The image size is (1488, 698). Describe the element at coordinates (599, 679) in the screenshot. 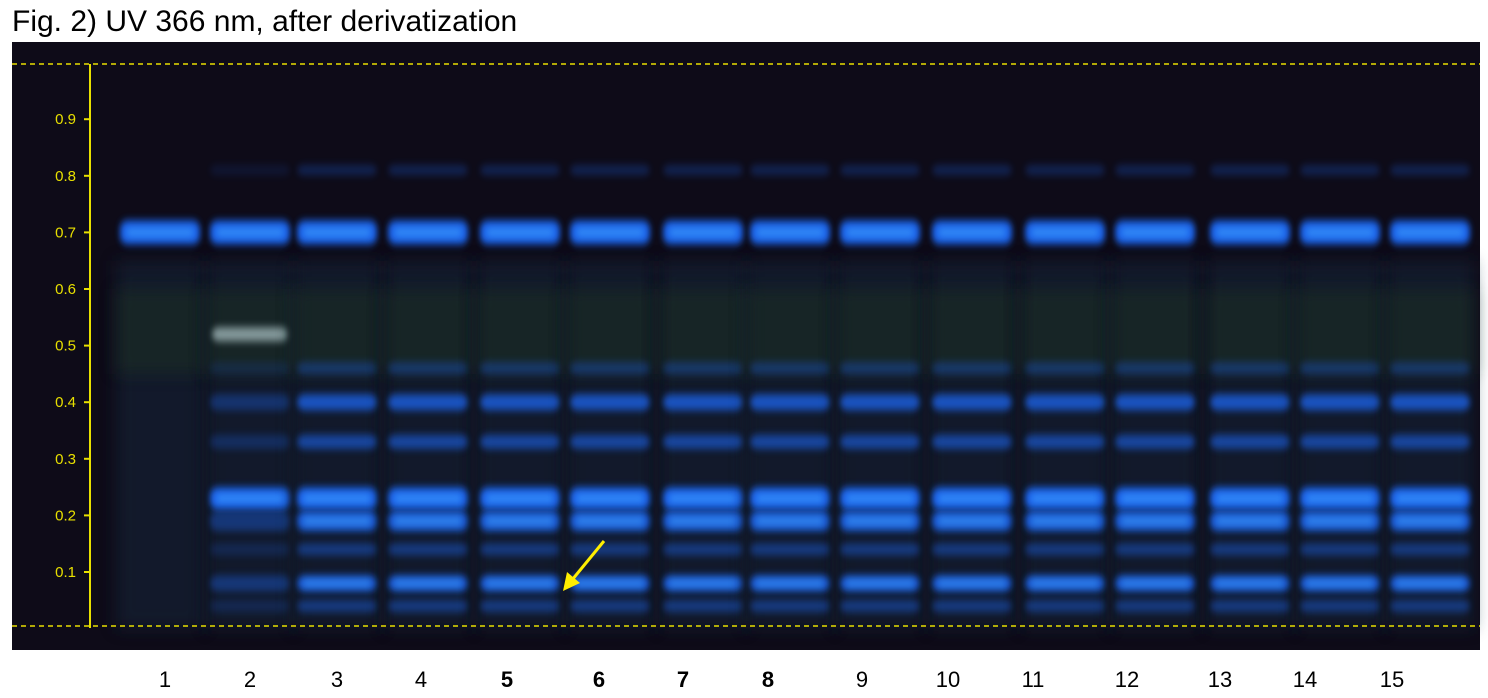

I see `lane-label: 6` at that location.